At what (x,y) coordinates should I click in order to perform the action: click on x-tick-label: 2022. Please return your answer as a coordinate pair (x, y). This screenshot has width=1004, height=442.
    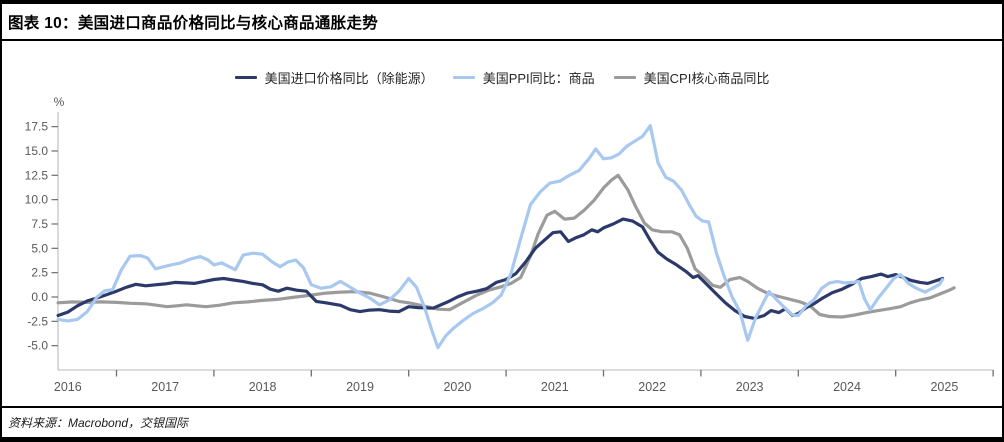
    Looking at the image, I should click on (652, 387).